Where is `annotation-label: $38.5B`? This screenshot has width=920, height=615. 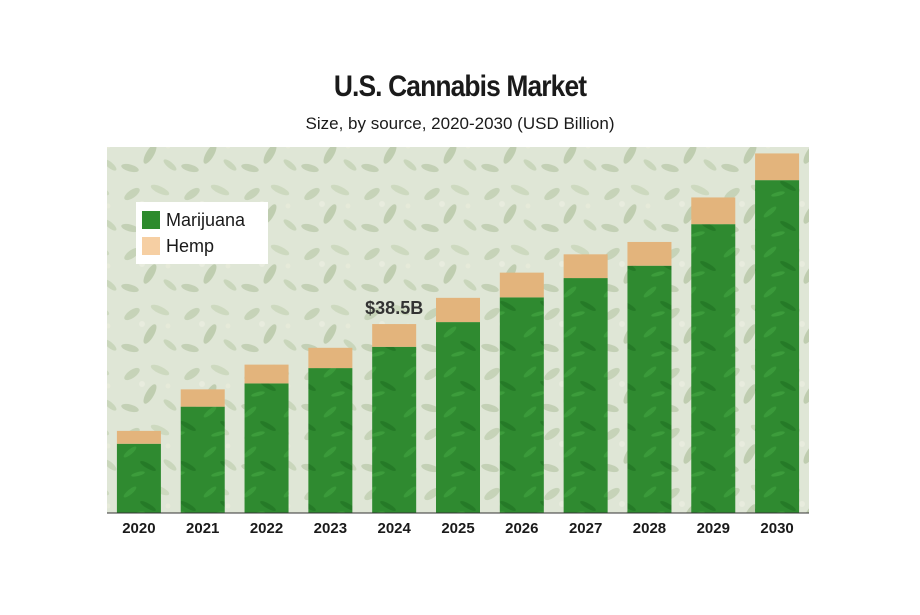
annotation-label: $38.5B is located at coordinates (394, 308).